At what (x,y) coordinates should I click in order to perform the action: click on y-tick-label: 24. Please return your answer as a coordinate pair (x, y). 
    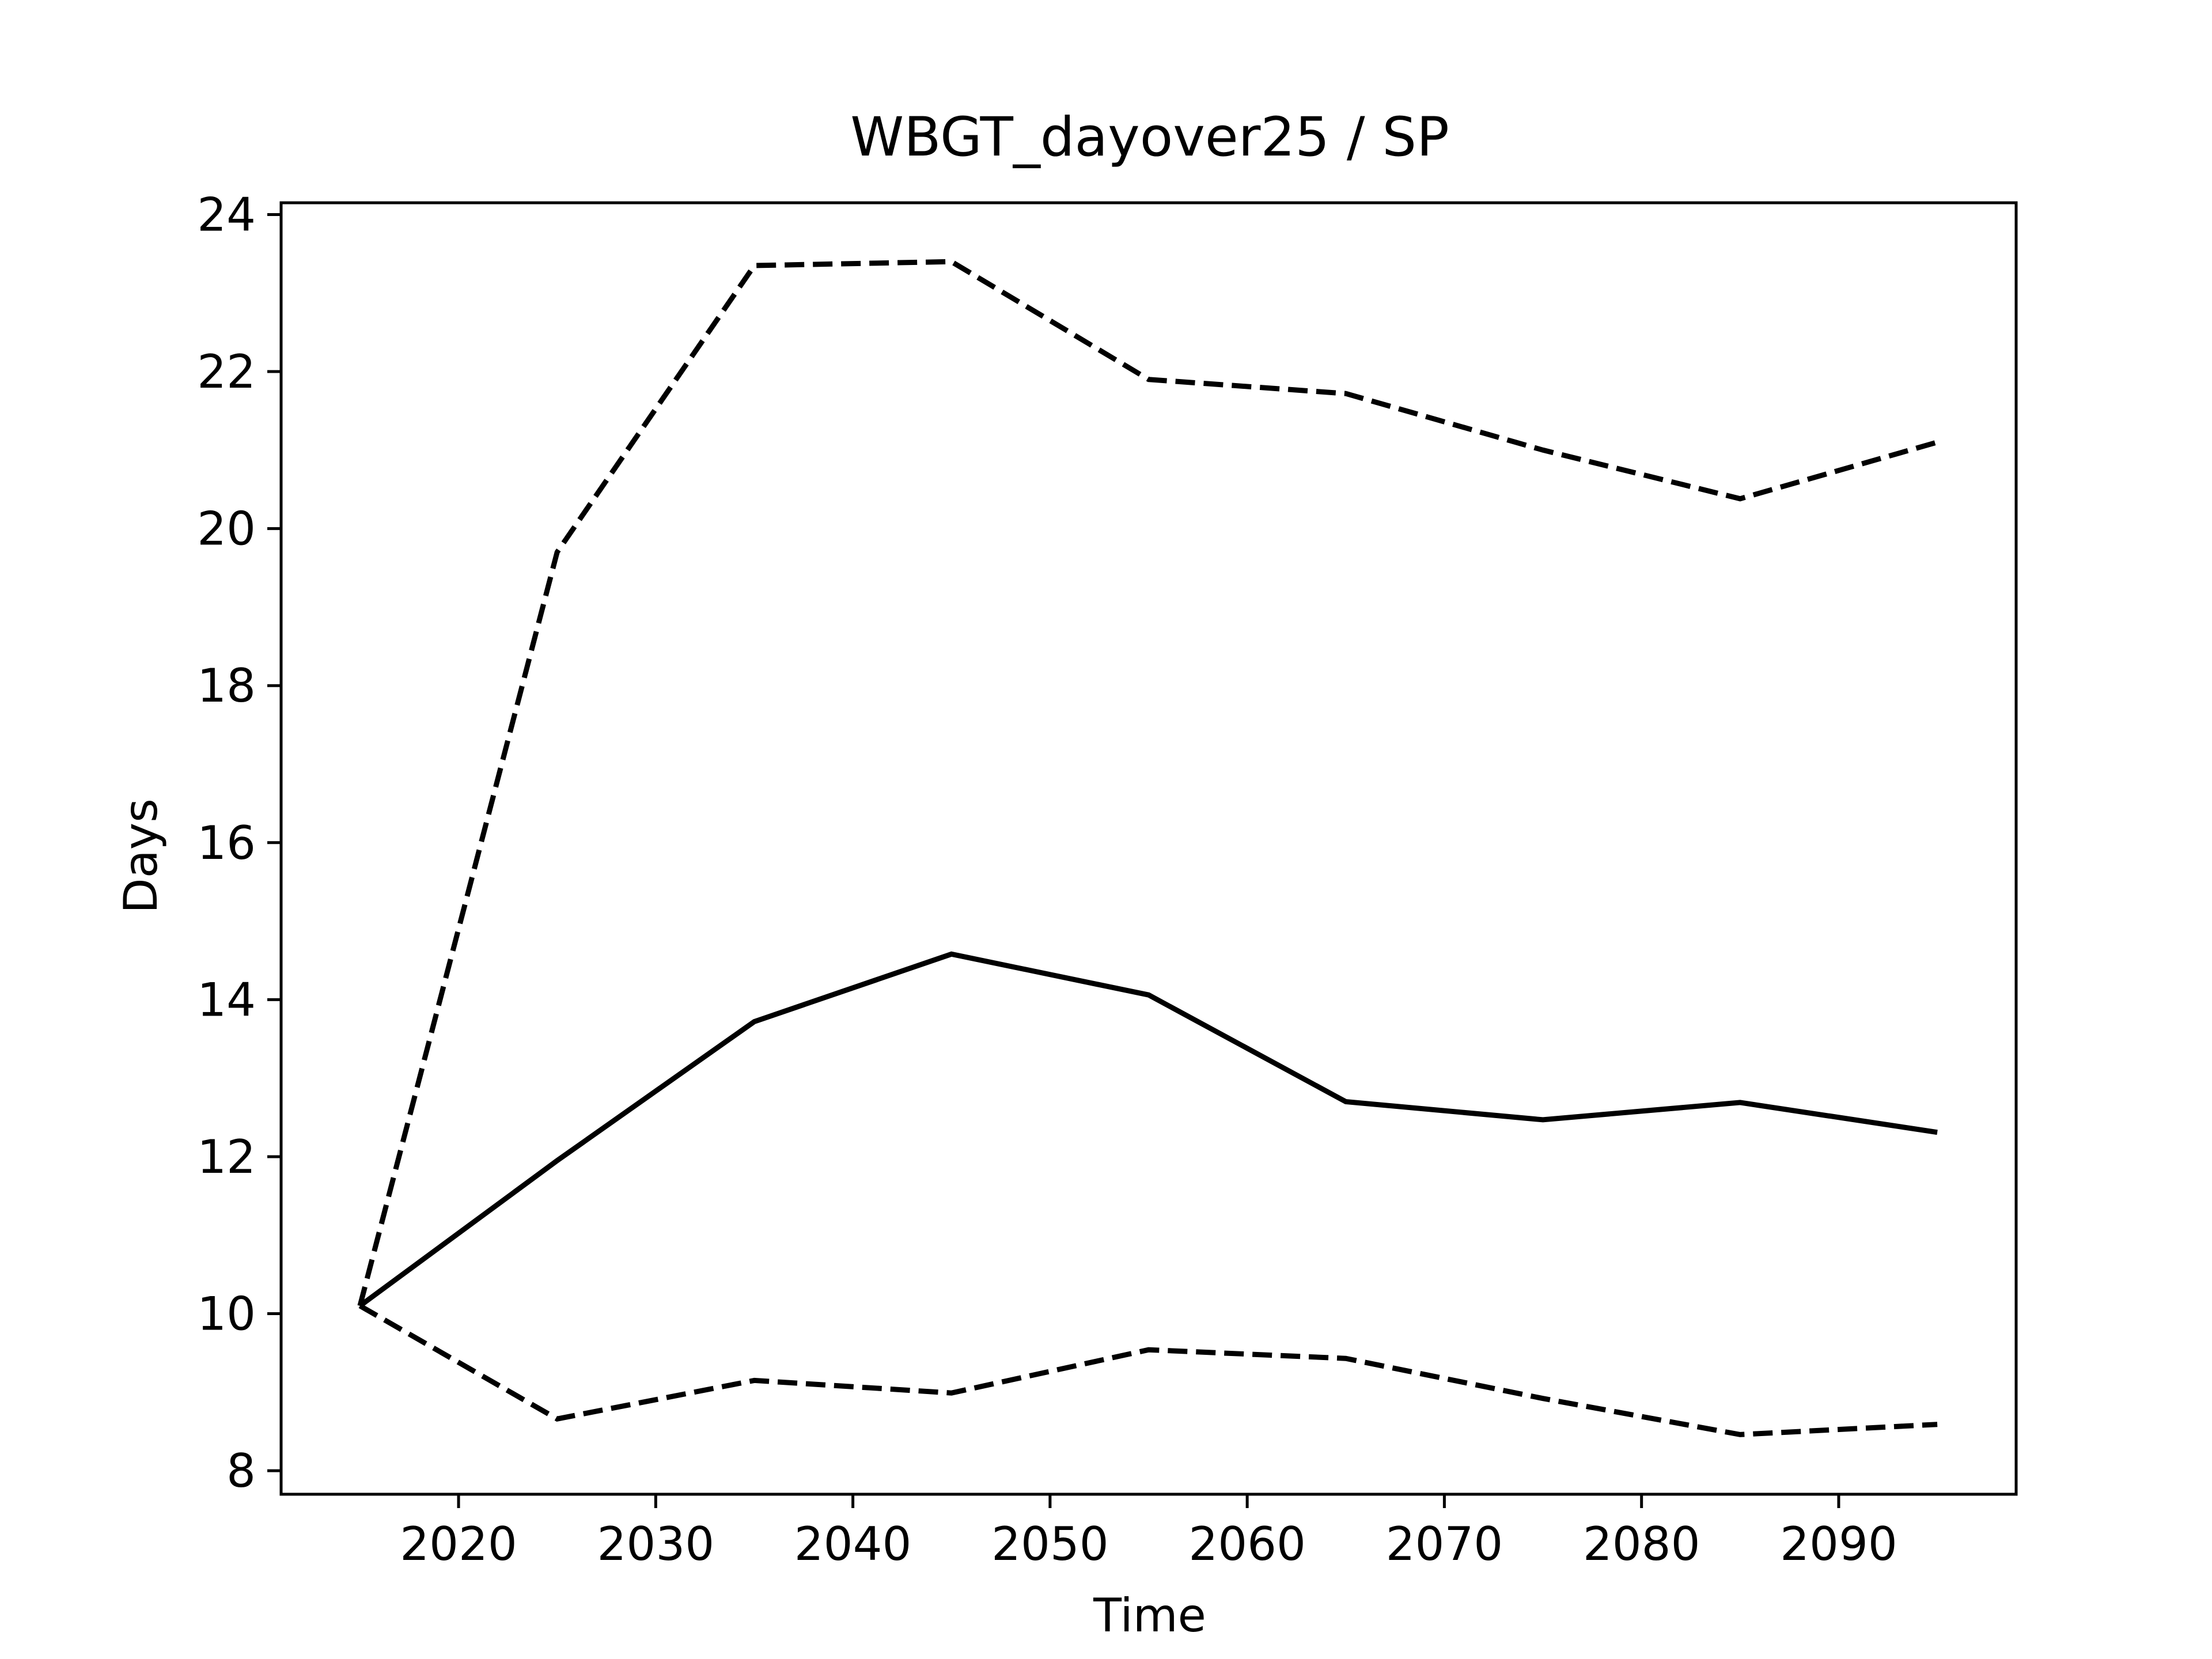
    Looking at the image, I should click on (226, 214).